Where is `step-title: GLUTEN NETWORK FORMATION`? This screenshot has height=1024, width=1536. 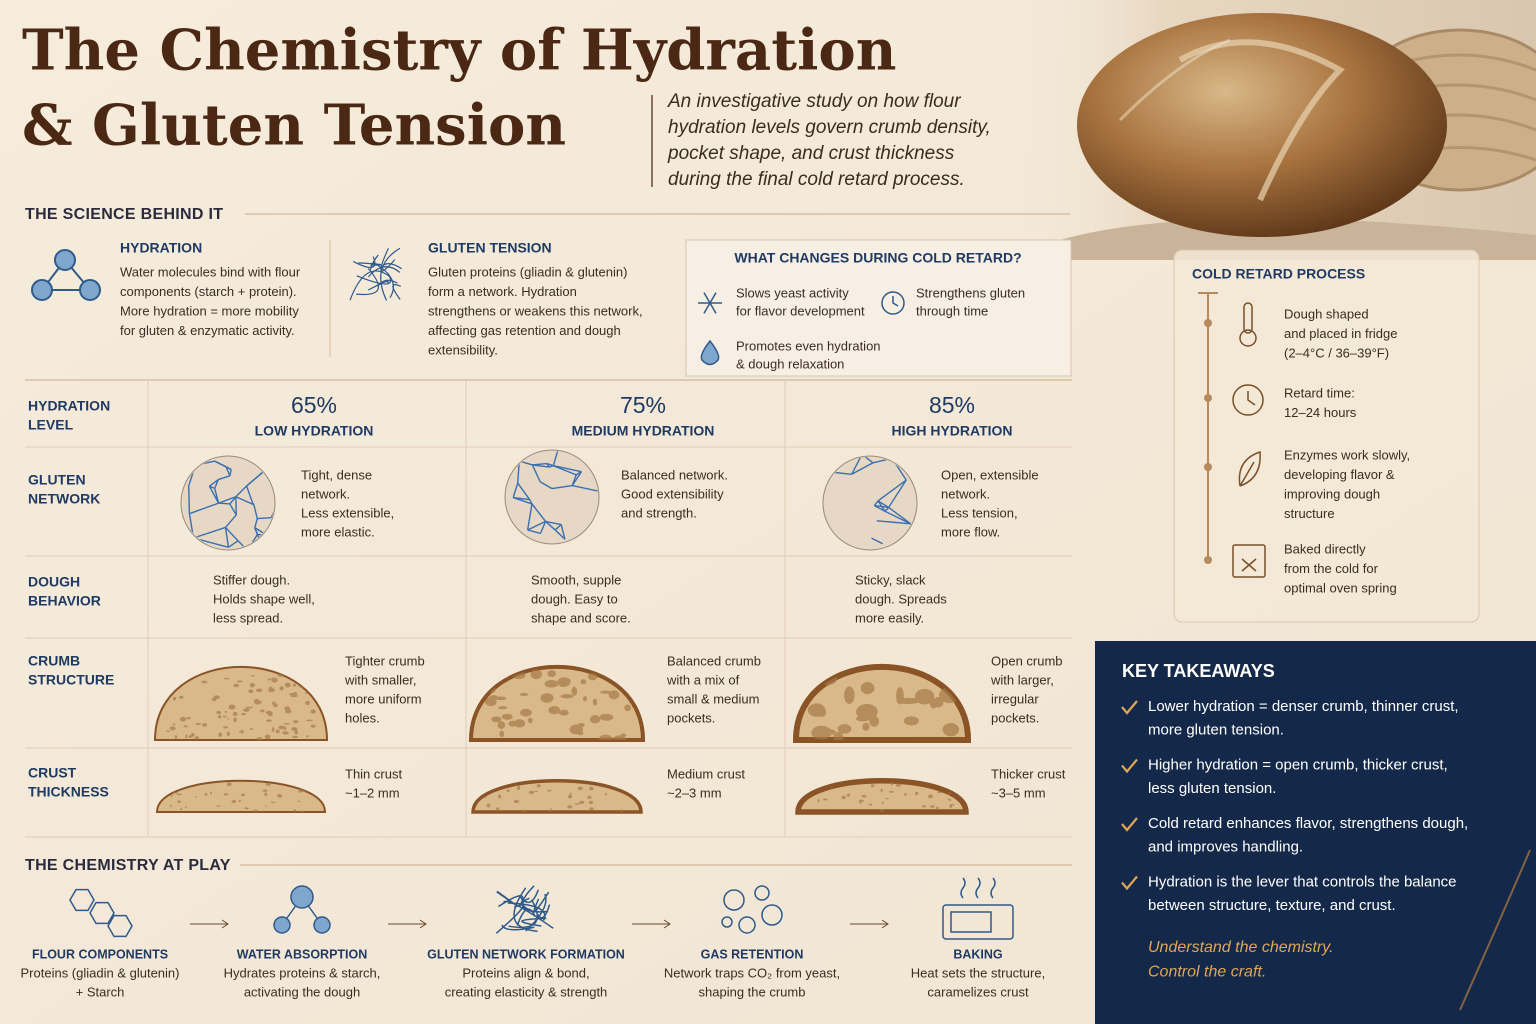
step-title: GLUTEN NETWORK FORMATION is located at coordinates (526, 954).